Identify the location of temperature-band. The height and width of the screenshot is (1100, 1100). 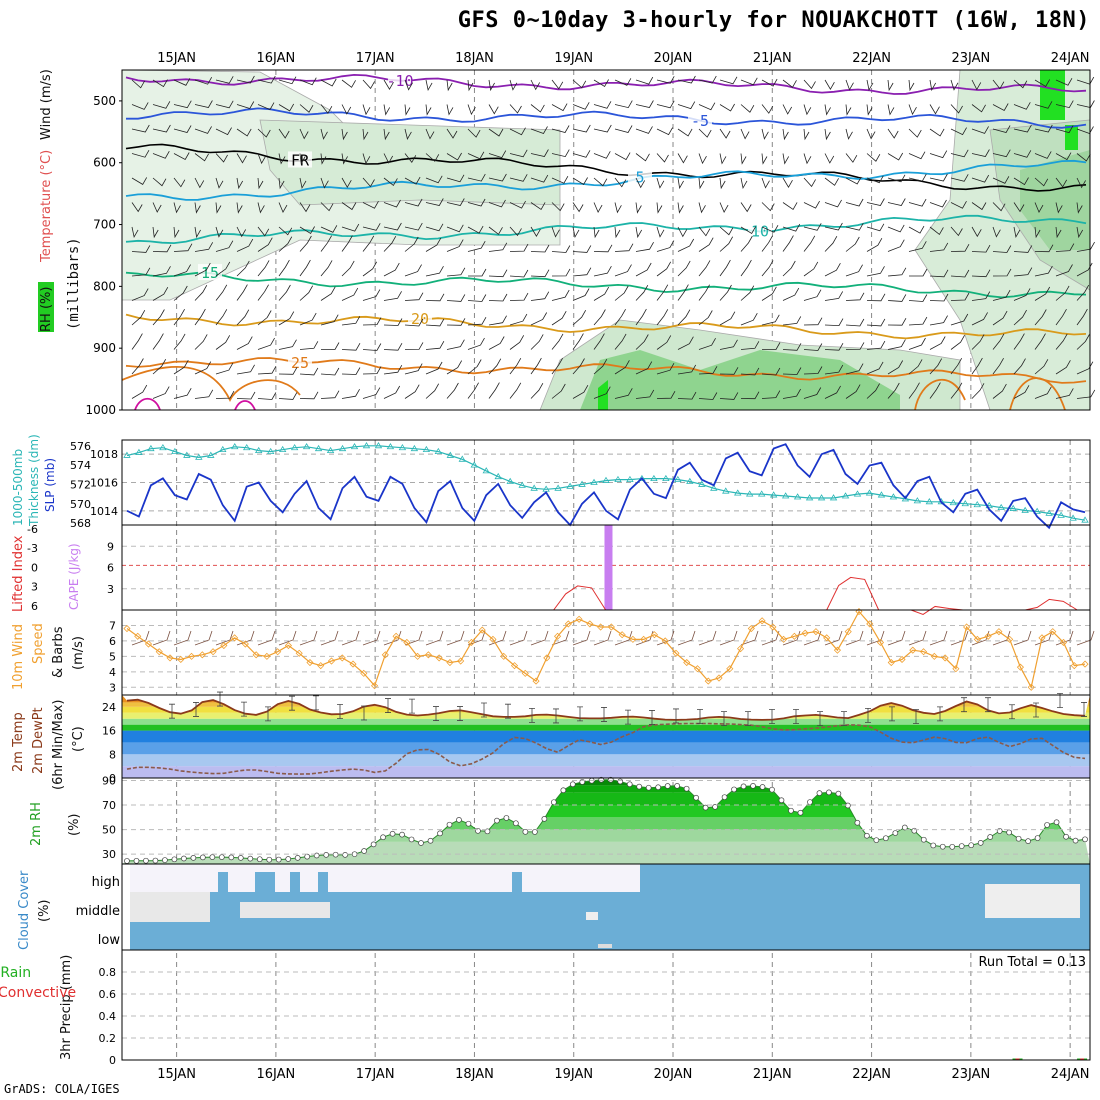
(606, 748).